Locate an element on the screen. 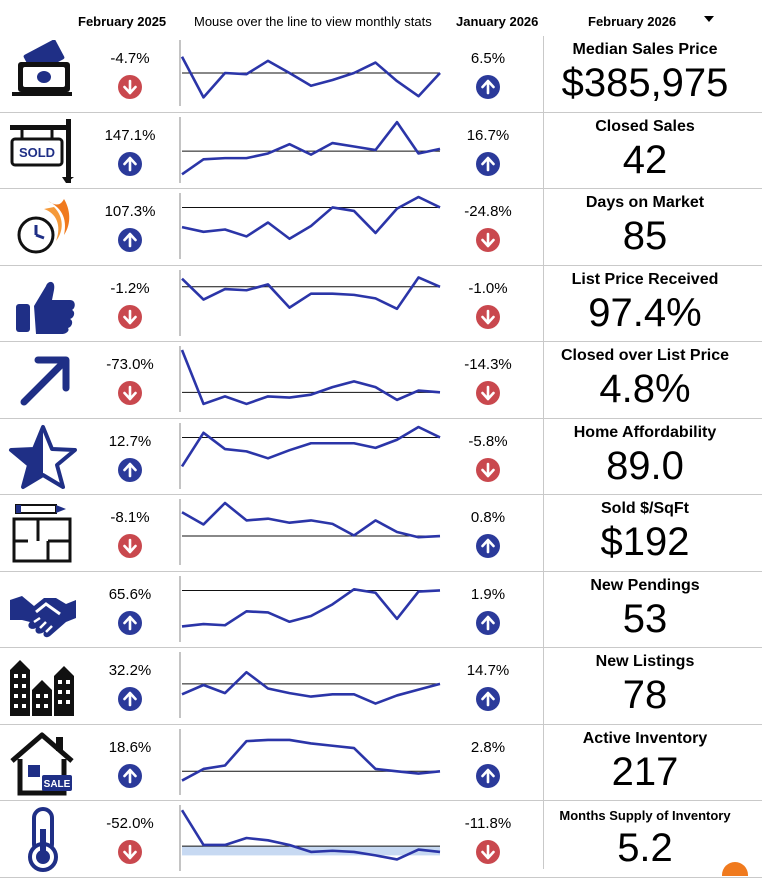  svg-text: SALE is located at coordinates (57, 784).